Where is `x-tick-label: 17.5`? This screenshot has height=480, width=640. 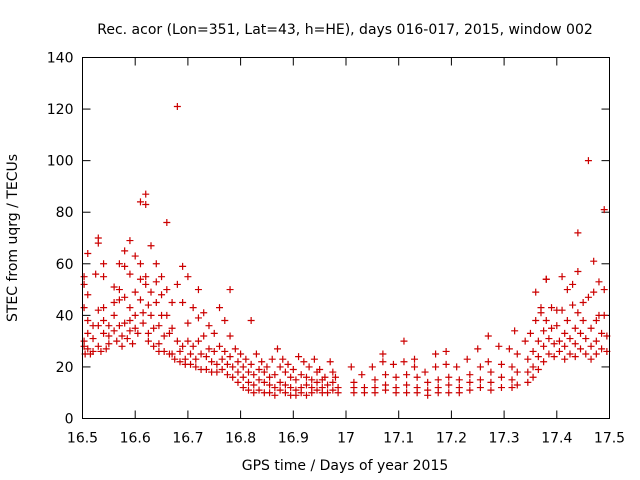
x-tick-label: 17.5 is located at coordinates (609, 439).